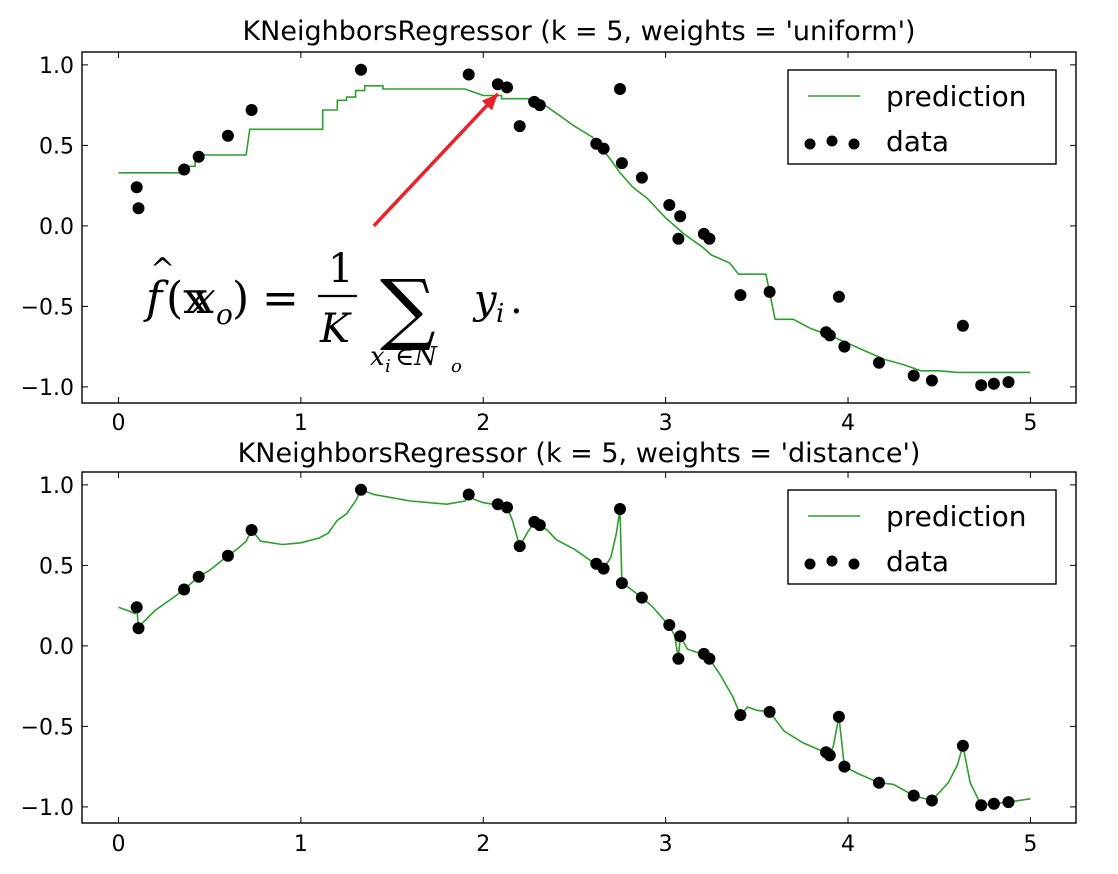  I want to click on formula-sum: ∑, so click(408, 309).